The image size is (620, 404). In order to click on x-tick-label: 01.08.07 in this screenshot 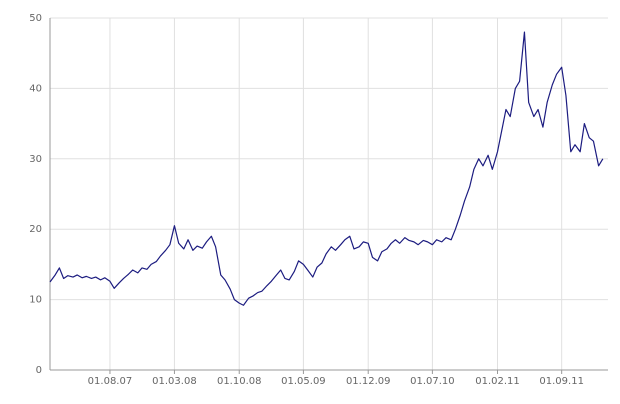, I will do `click(110, 381)`.